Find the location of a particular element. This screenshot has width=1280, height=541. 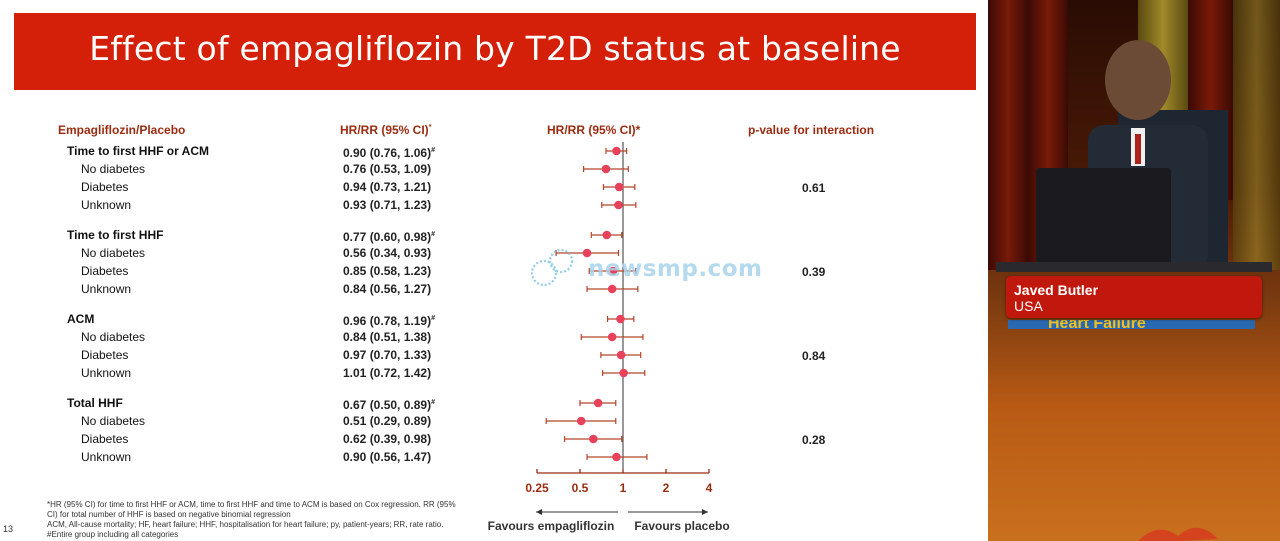

hr-value-text: 0.84 (0.51, 1.38) is located at coordinates (387, 337).